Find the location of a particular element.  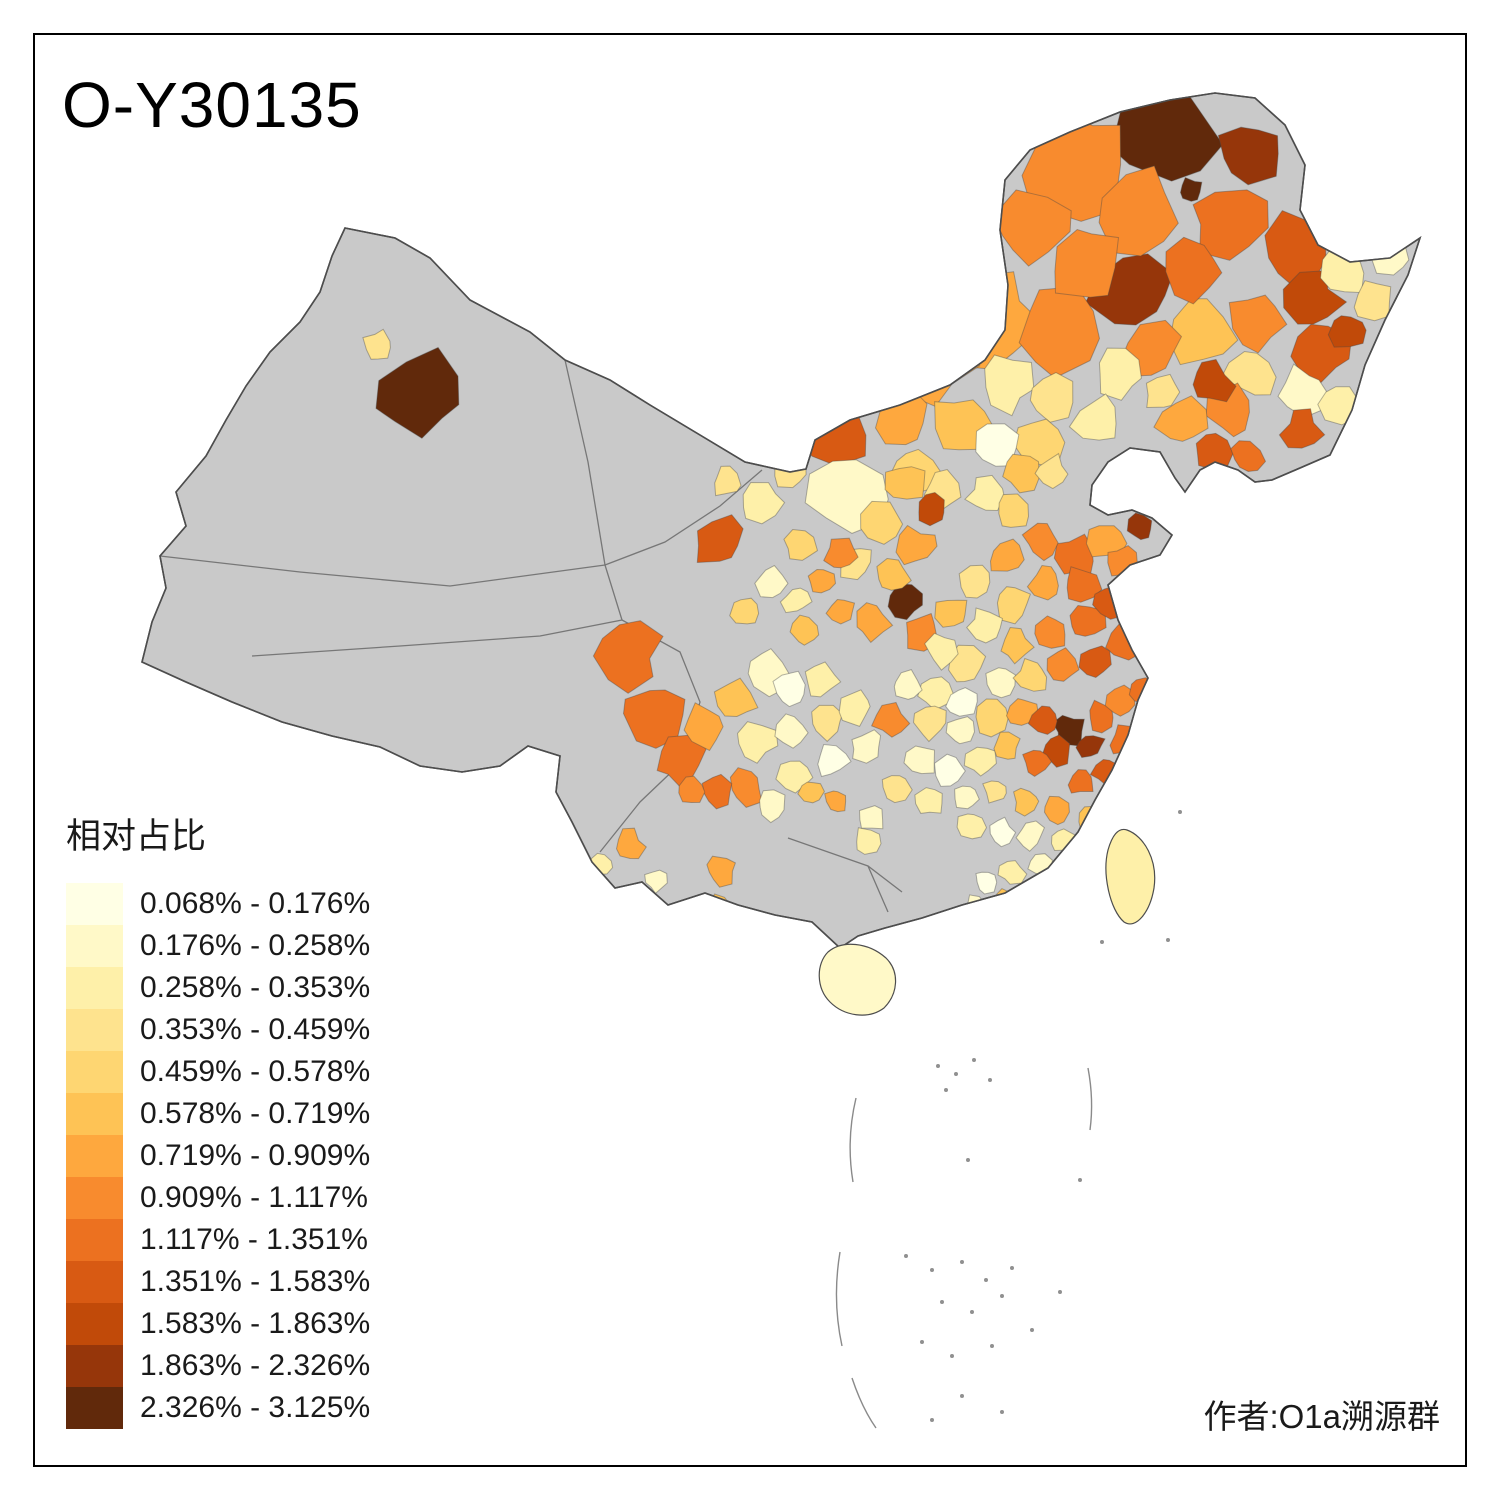

legend-label: 0.719% - 0.909% is located at coordinates (255, 1155).